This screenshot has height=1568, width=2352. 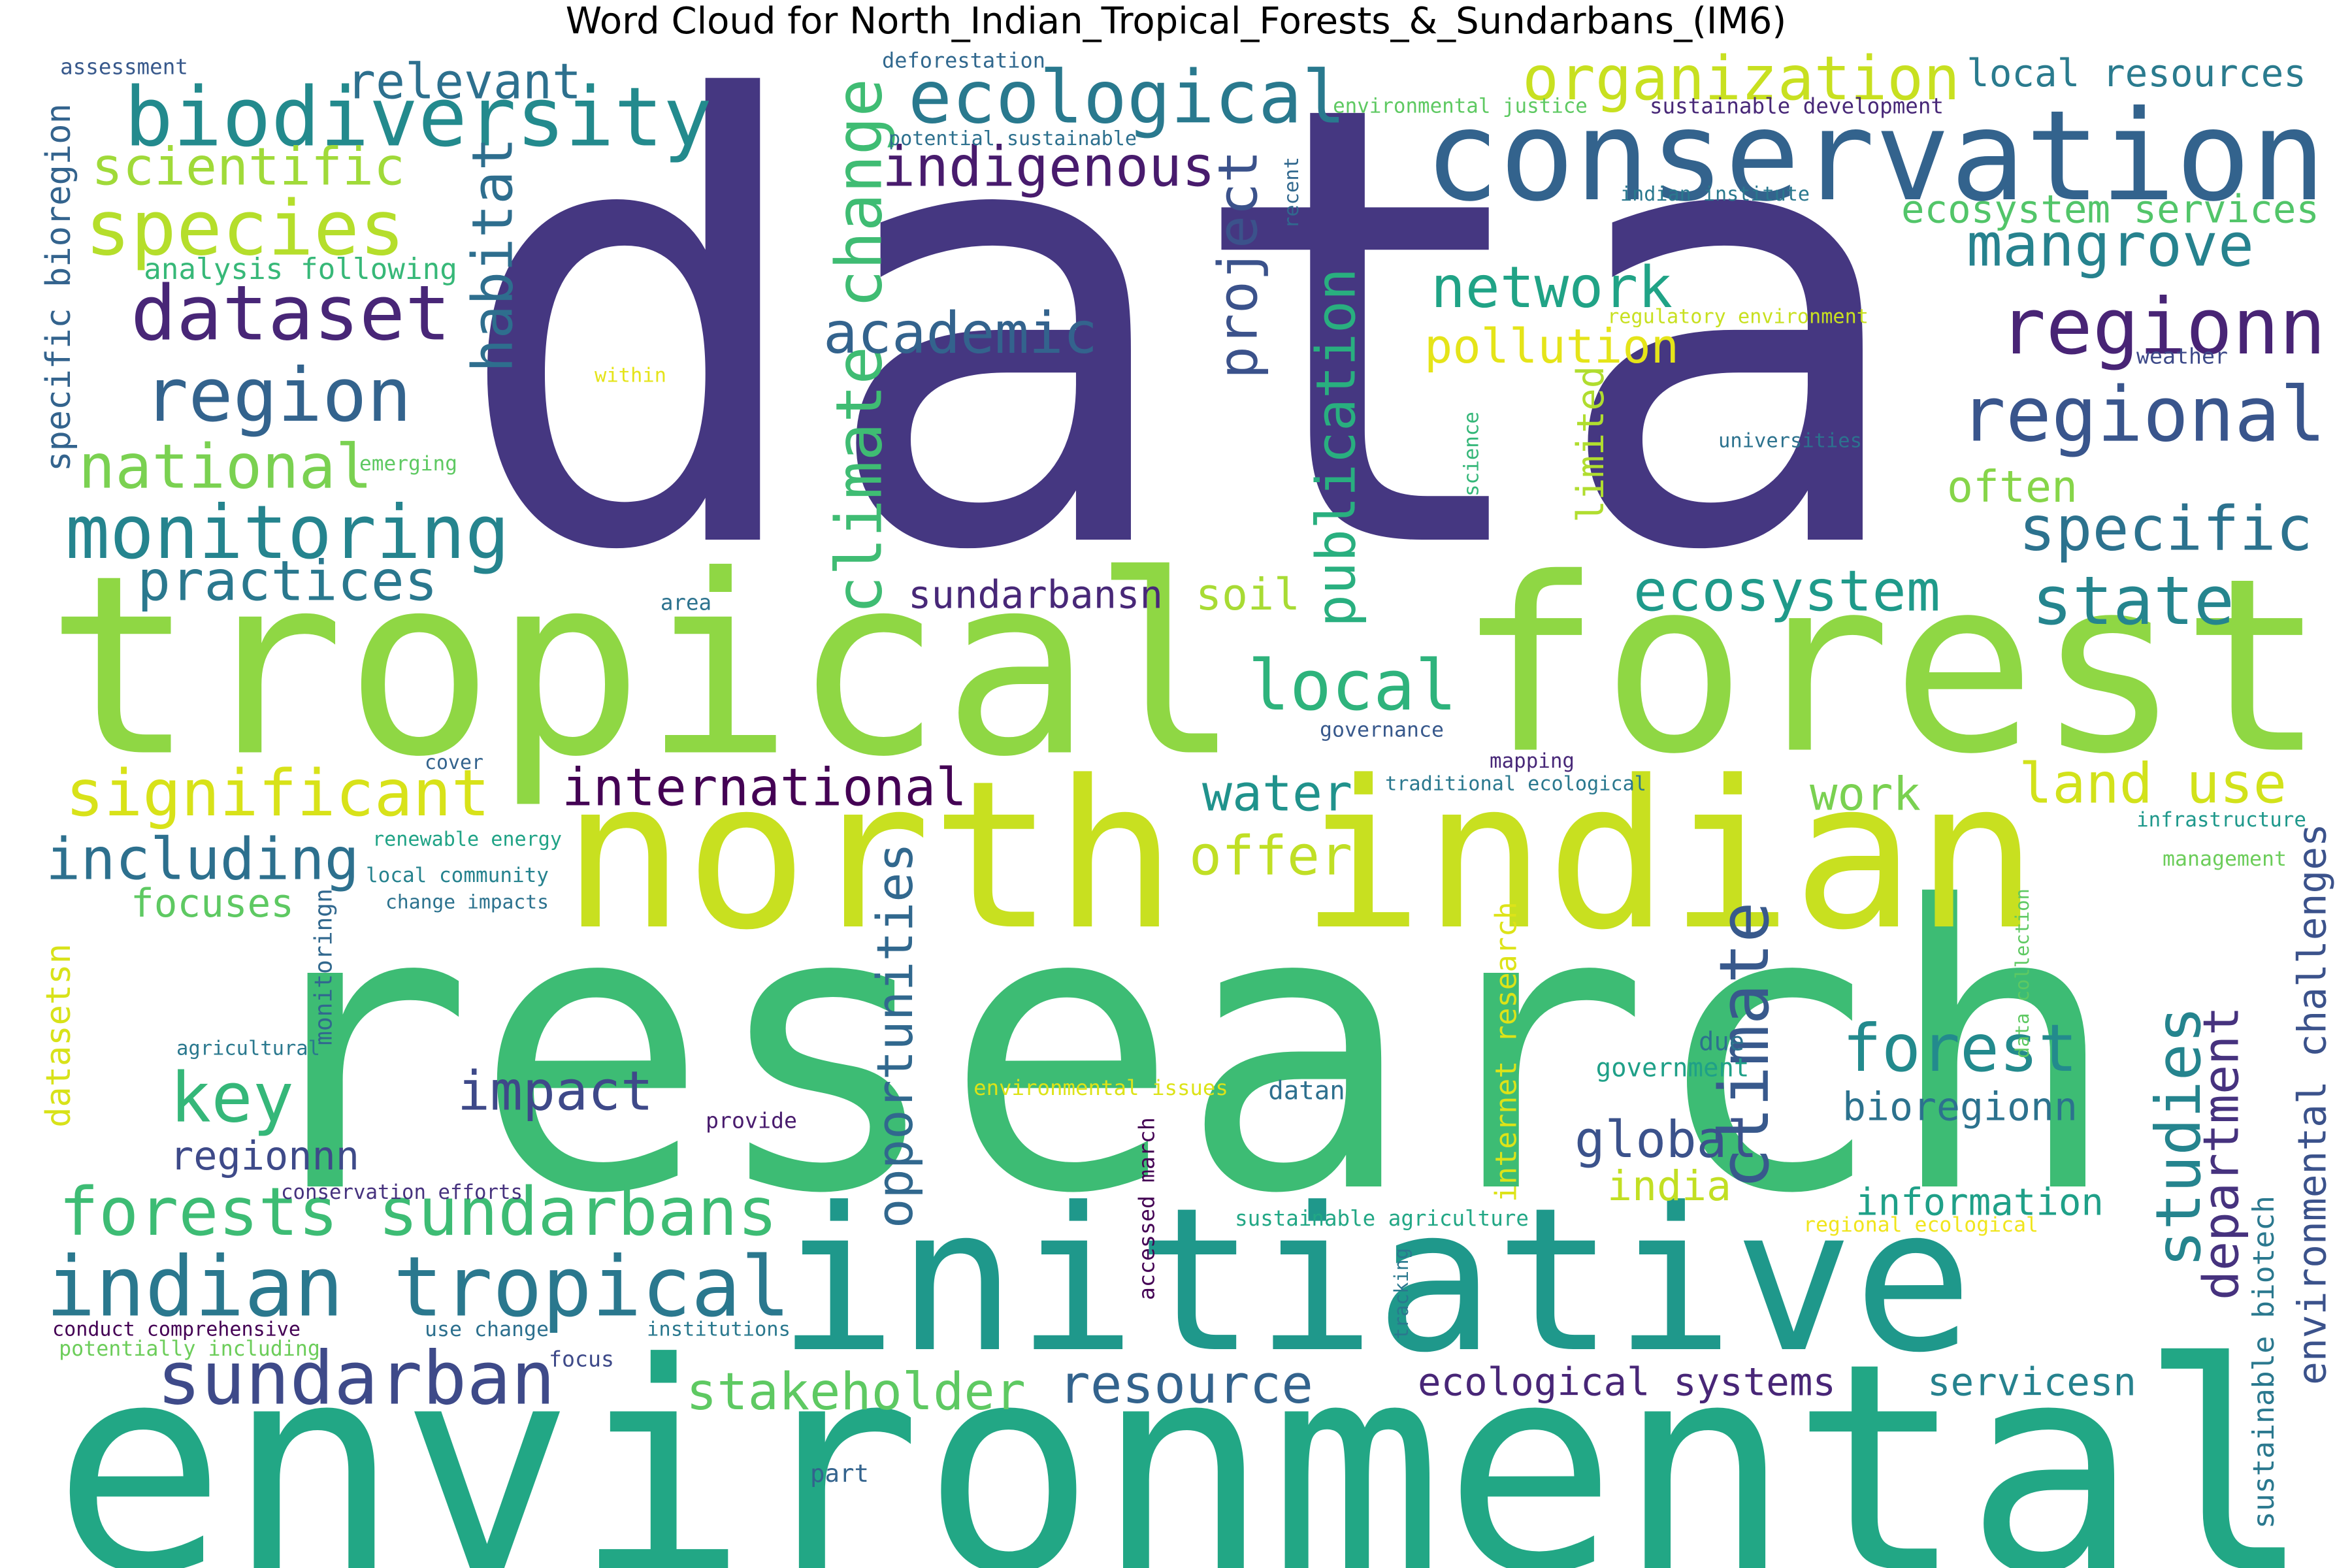 What do you see at coordinates (124, 67) in the screenshot?
I see `word-assessment: assessment` at bounding box center [124, 67].